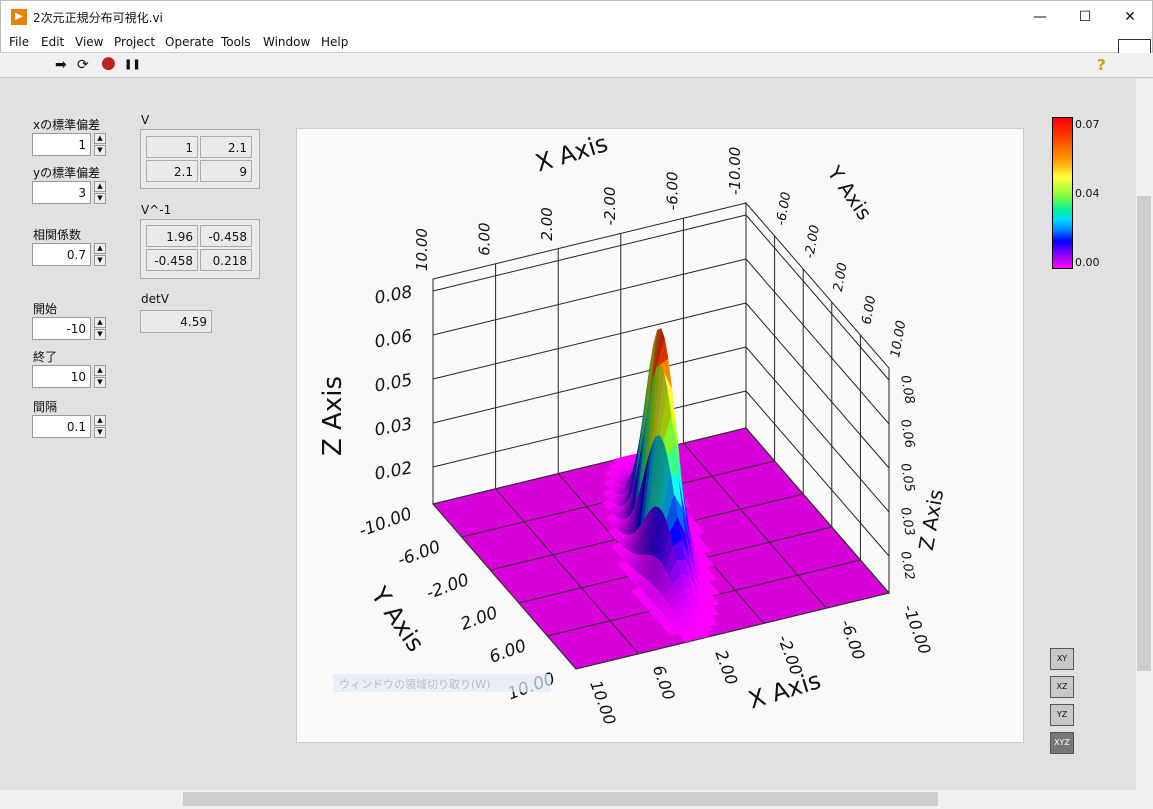 The image size is (1153, 809). Describe the element at coordinates (419, 554) in the screenshot. I see `y-tick-label-bottom: -6.00` at that location.